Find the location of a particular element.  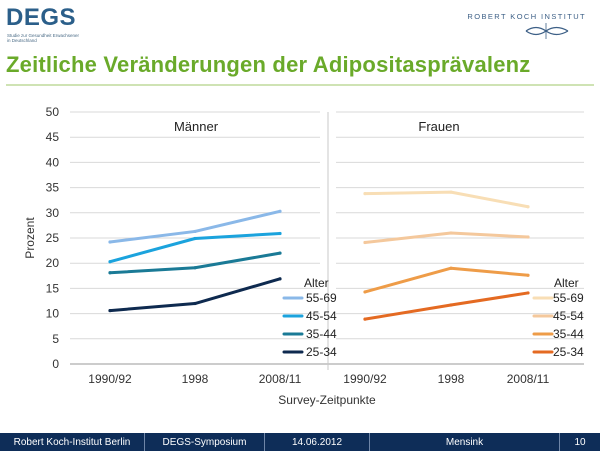

footer-event: DEGS-Symposium is located at coordinates (205, 442).